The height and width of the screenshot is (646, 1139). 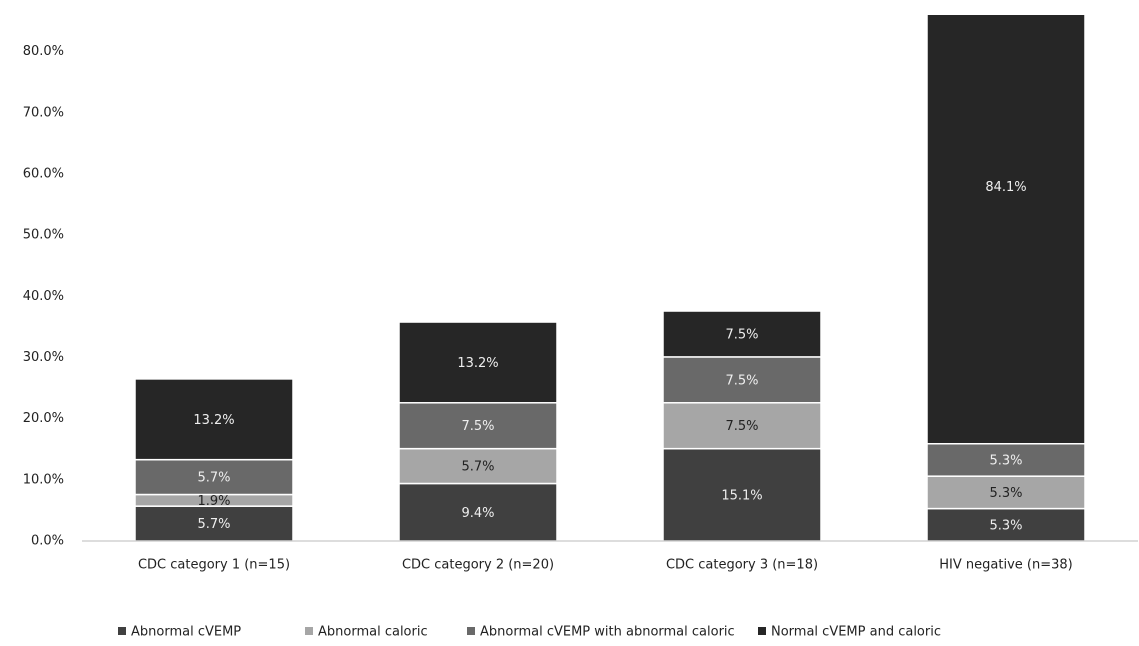 I want to click on x-tick-label: CDC category 3 (n=18), so click(x=742, y=565).